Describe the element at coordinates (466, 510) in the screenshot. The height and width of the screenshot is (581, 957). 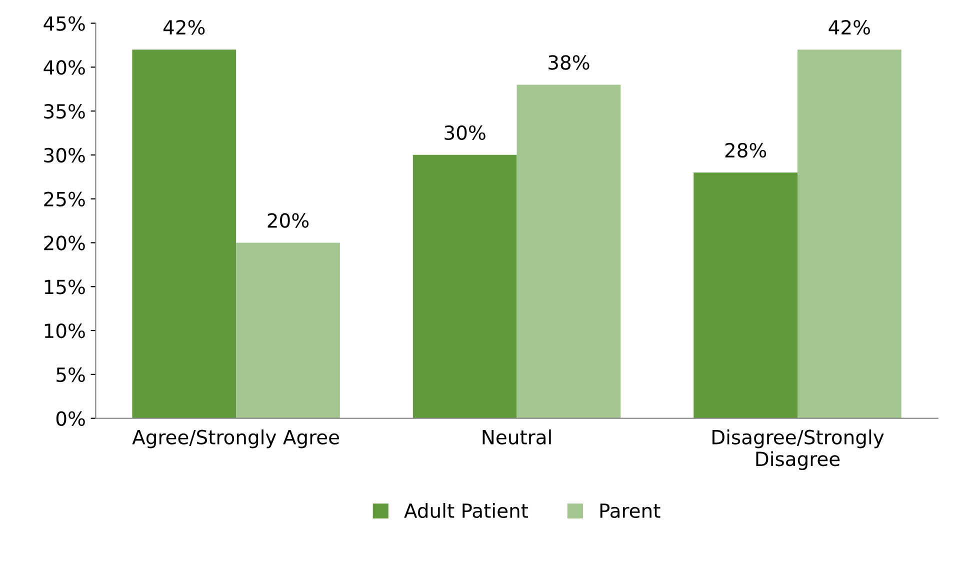
I see `legend-label: Adult Patient` at that location.